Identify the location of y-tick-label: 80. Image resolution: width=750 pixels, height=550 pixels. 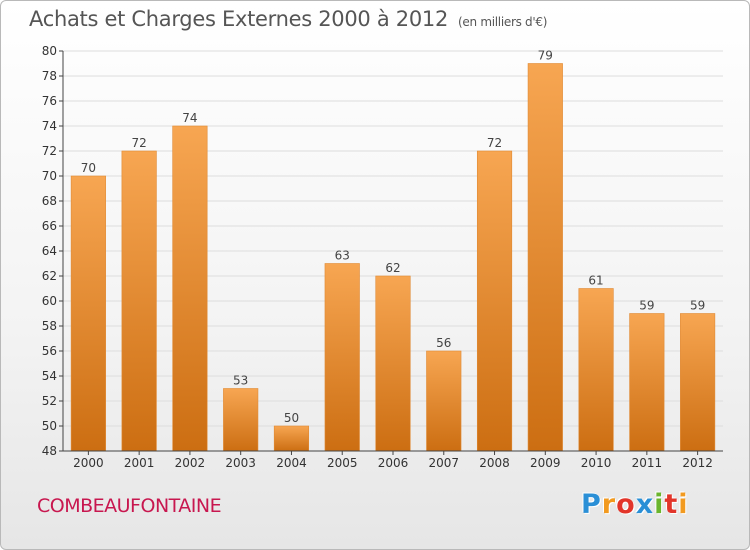
(49, 51).